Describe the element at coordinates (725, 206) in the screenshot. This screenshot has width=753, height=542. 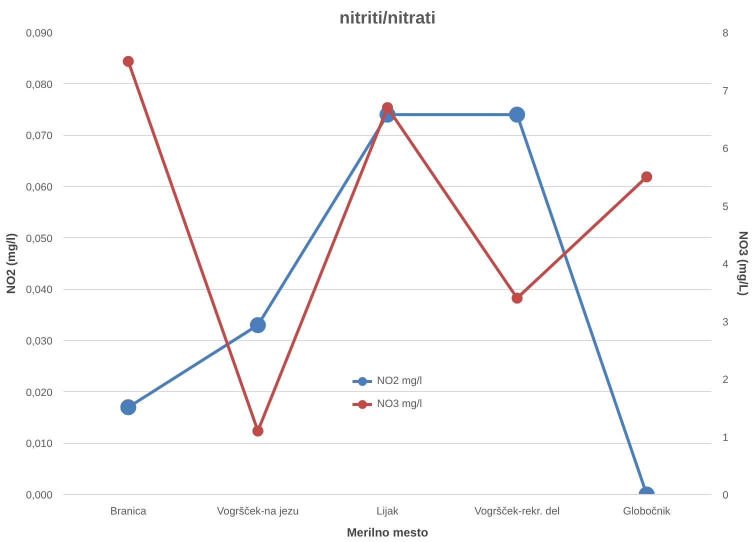
I see `y2-tick-label: 5` at that location.